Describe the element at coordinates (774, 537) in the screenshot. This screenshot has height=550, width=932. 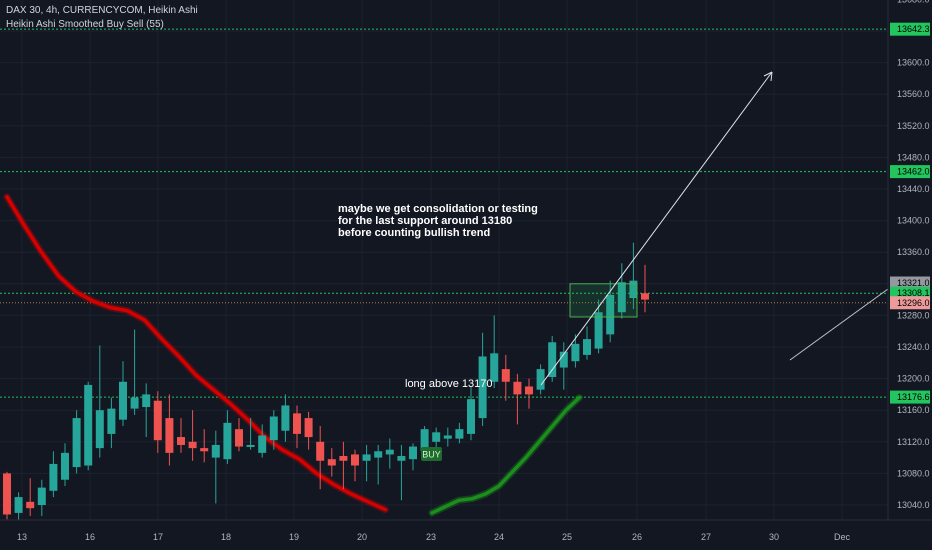
I see `time-tick-label: 30` at that location.